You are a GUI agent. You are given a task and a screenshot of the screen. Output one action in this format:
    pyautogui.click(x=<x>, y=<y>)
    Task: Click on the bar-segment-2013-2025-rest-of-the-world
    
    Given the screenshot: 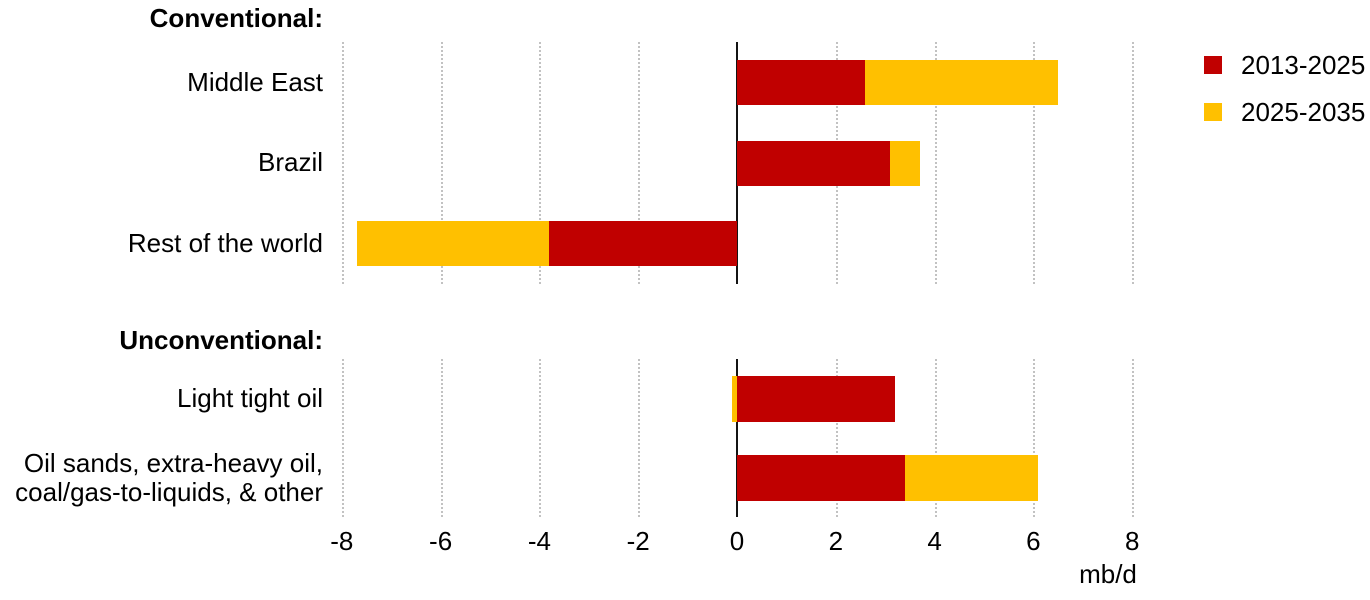 What is the action you would take?
    pyautogui.click(x=643, y=244)
    